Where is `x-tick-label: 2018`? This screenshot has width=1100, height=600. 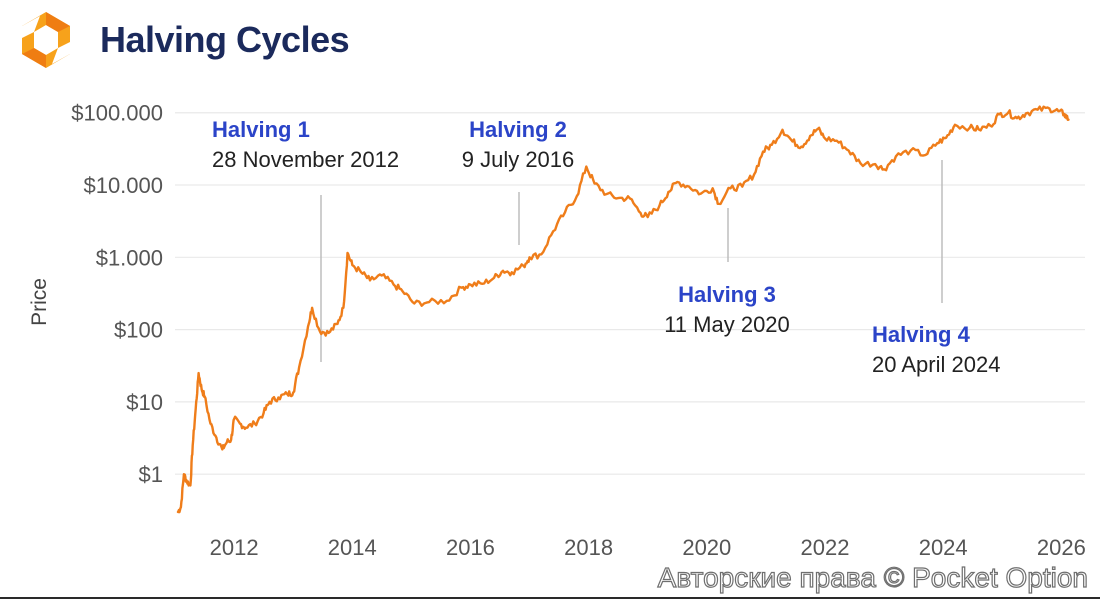
x-tick-label: 2018 is located at coordinates (588, 547).